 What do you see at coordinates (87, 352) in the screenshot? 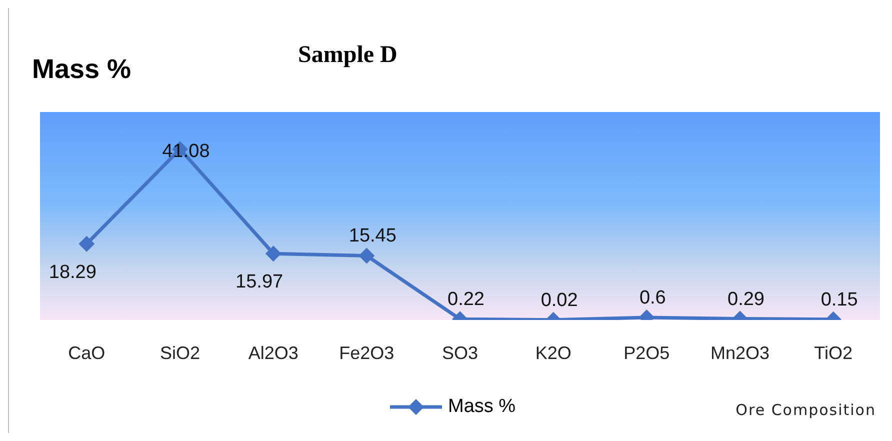
I see `x-tick-label: CaO` at bounding box center [87, 352].